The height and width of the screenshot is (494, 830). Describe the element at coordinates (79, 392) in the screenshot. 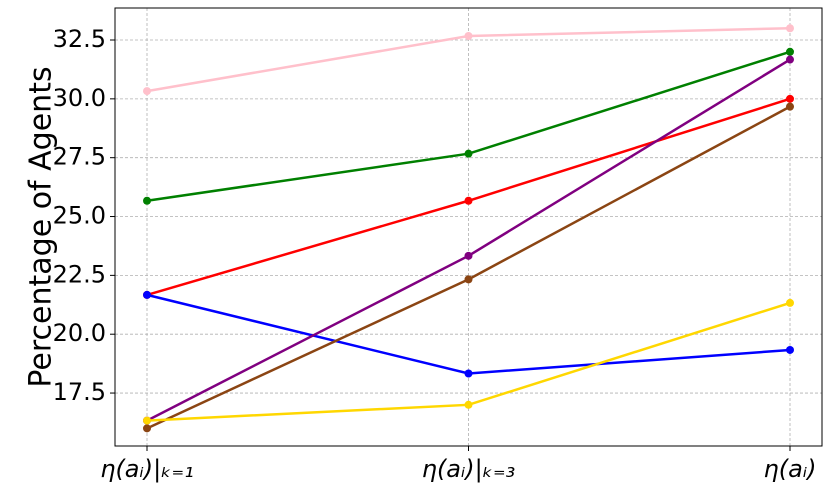

I see `y-tick-label: 17.5` at that location.